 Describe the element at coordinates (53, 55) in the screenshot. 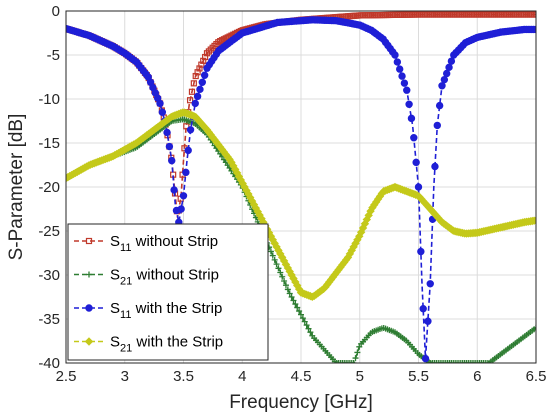

I see `y-tick-label: -5` at that location.